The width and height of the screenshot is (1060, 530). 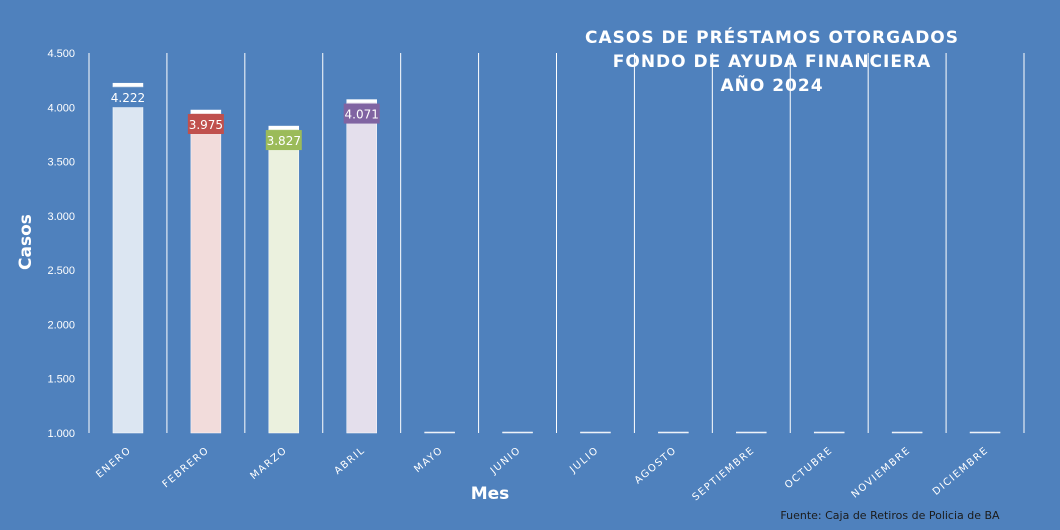 I want to click on data-label: 4.222, so click(x=128, y=98).